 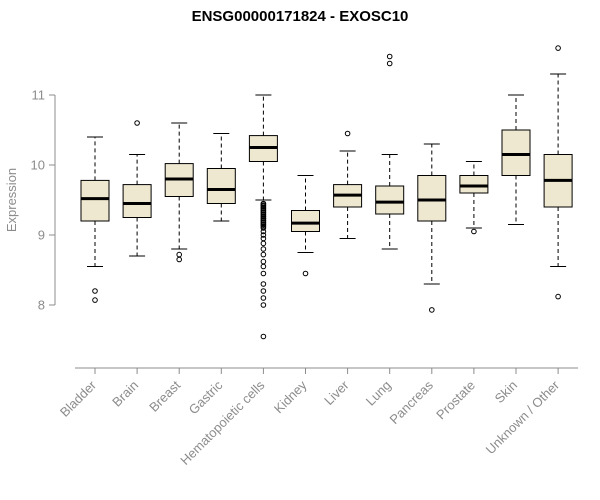 I want to click on x-tick-label: Bladder, so click(x=78, y=398).